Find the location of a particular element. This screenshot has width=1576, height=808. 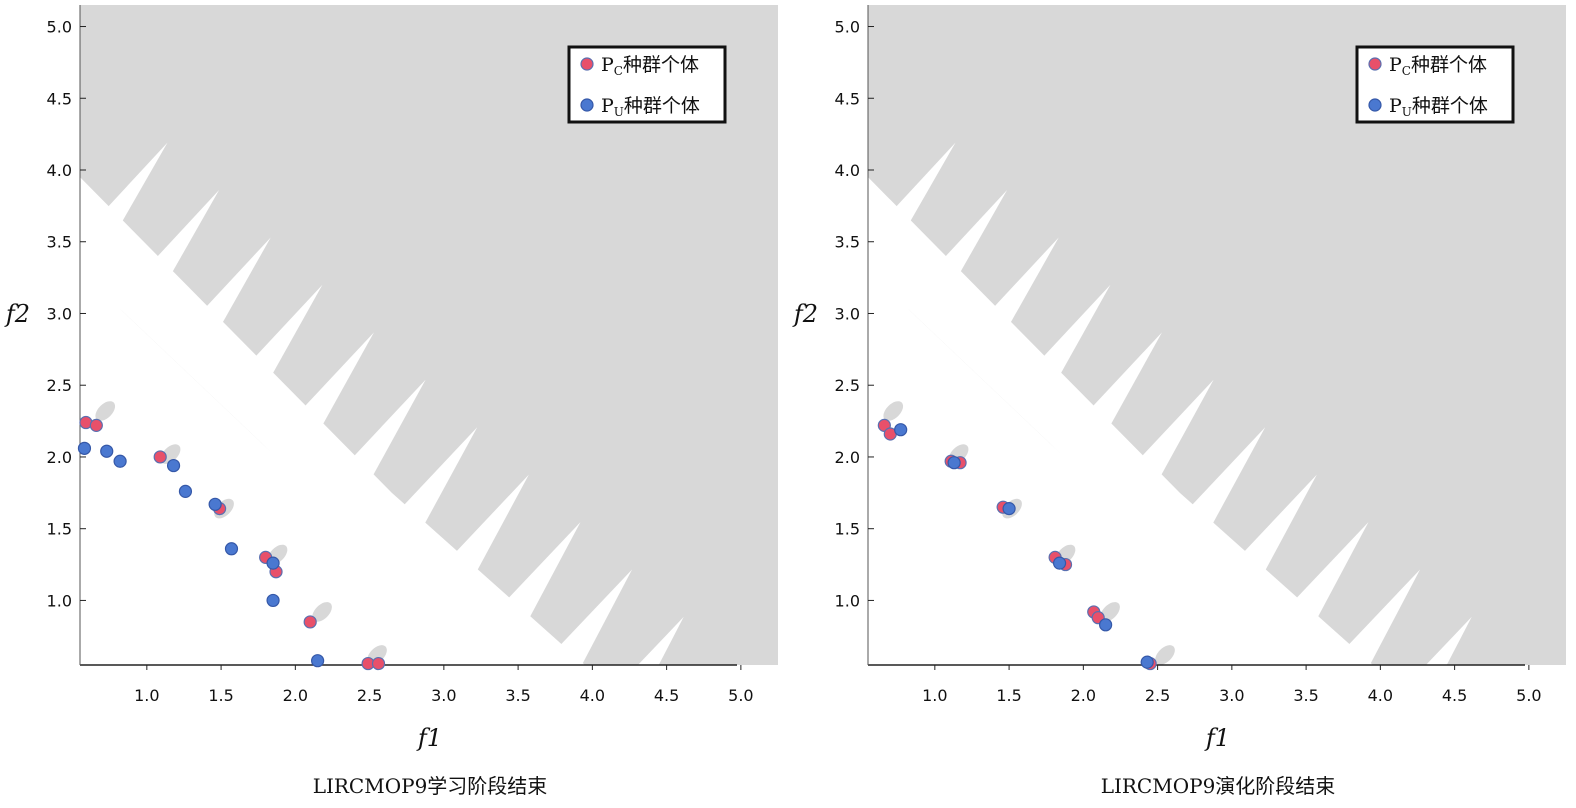

x-tick-label: 4.0 is located at coordinates (1380, 695).